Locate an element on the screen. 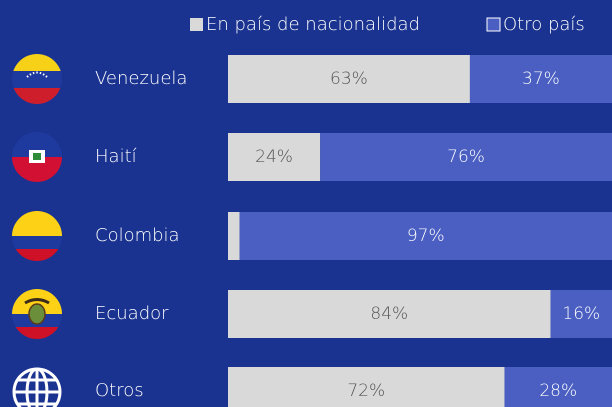 The width and height of the screenshot is (612, 407). value-label: 37% is located at coordinates (541, 79).